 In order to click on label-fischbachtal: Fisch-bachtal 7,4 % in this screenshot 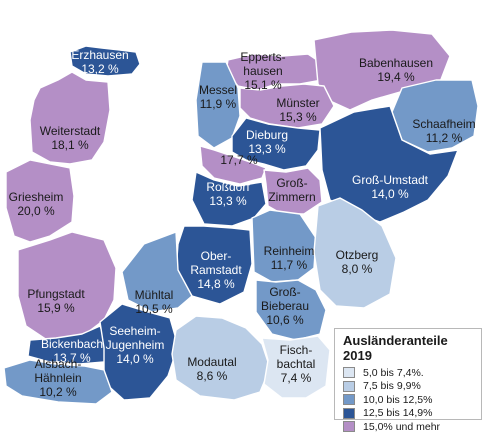, I will do `click(296, 364)`.